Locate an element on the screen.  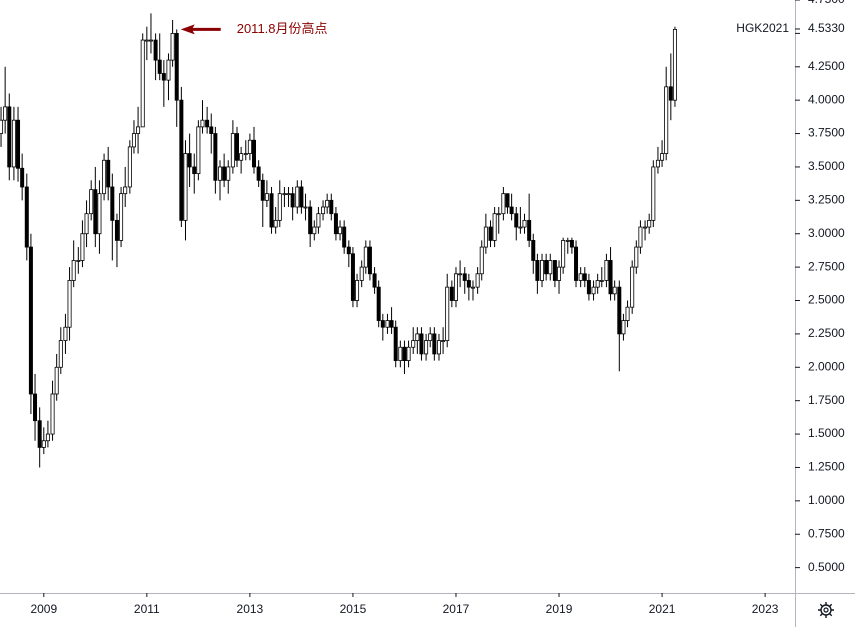
x-tick-label: 2015 is located at coordinates (353, 609).